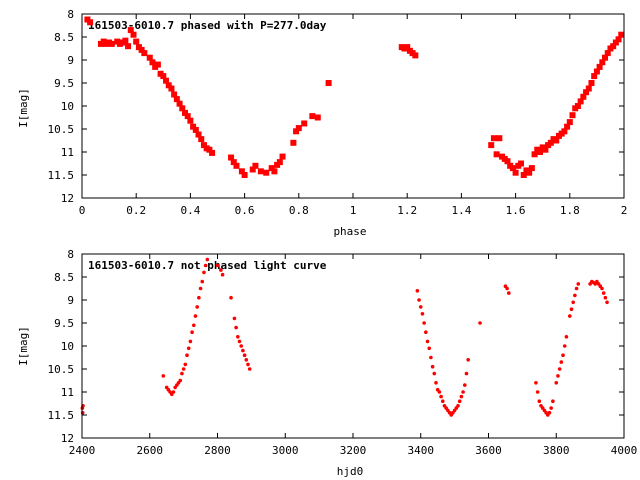  What do you see at coordinates (353, 450) in the screenshot?
I see `unphased-x-tick-label: 3200` at bounding box center [353, 450].